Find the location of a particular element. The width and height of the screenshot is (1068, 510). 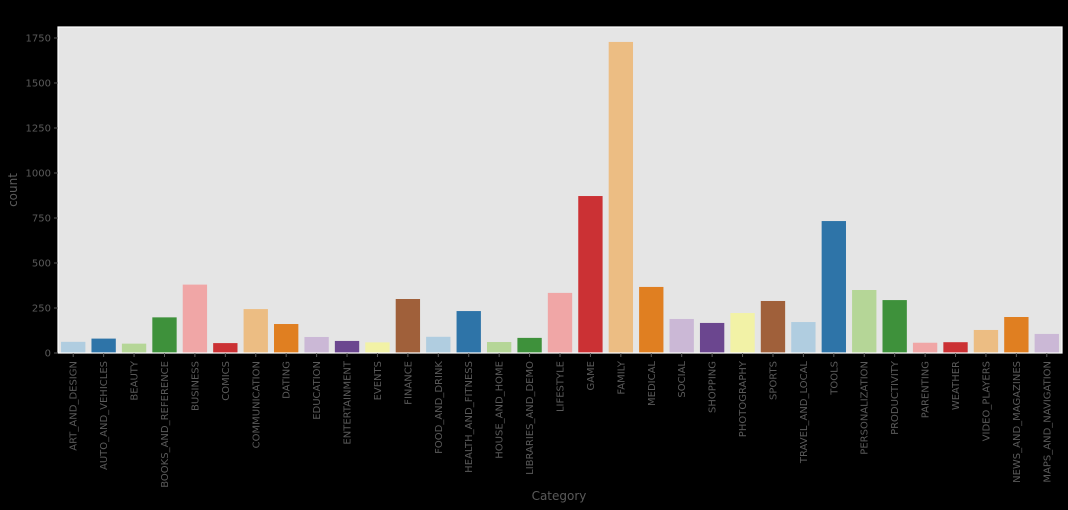

x-axis-label: Category is located at coordinates (559, 496).